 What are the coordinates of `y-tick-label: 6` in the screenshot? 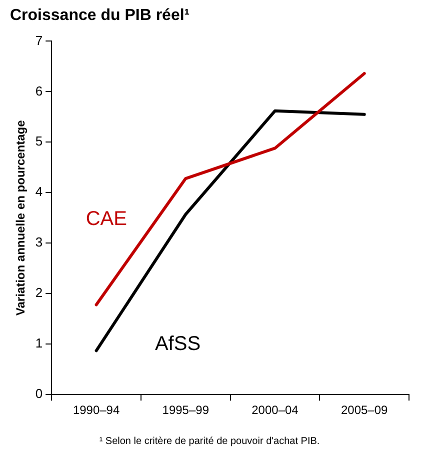 It's located at (39, 90).